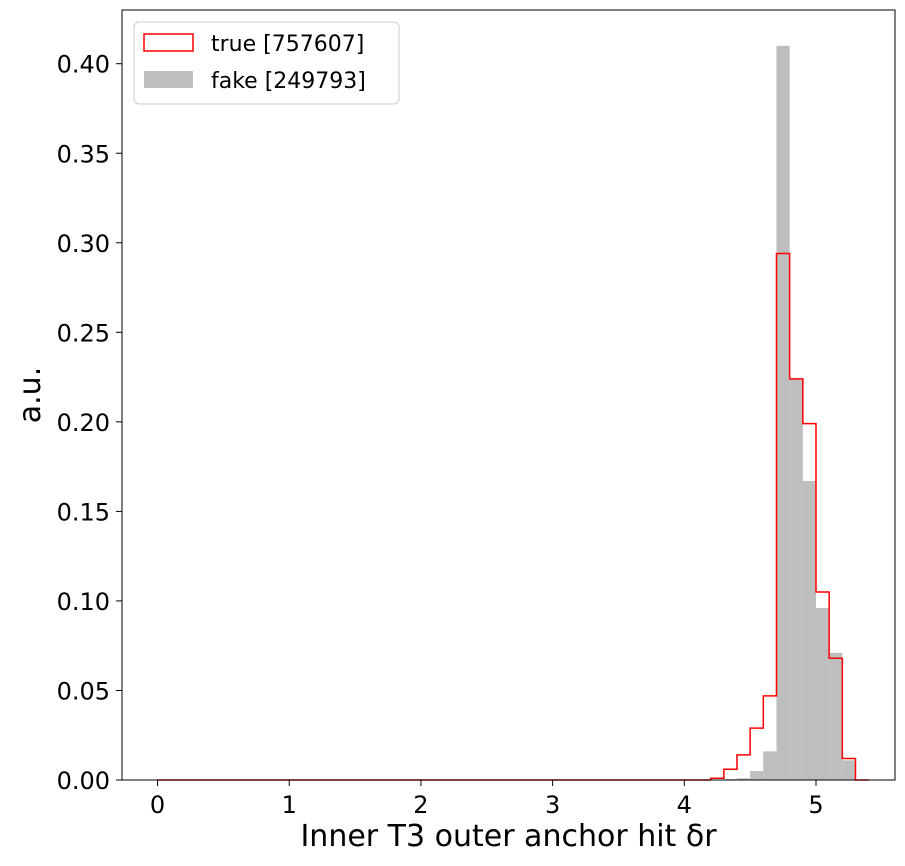  Describe the element at coordinates (30, 395) in the screenshot. I see `y-axis-label: a.u.` at that location.